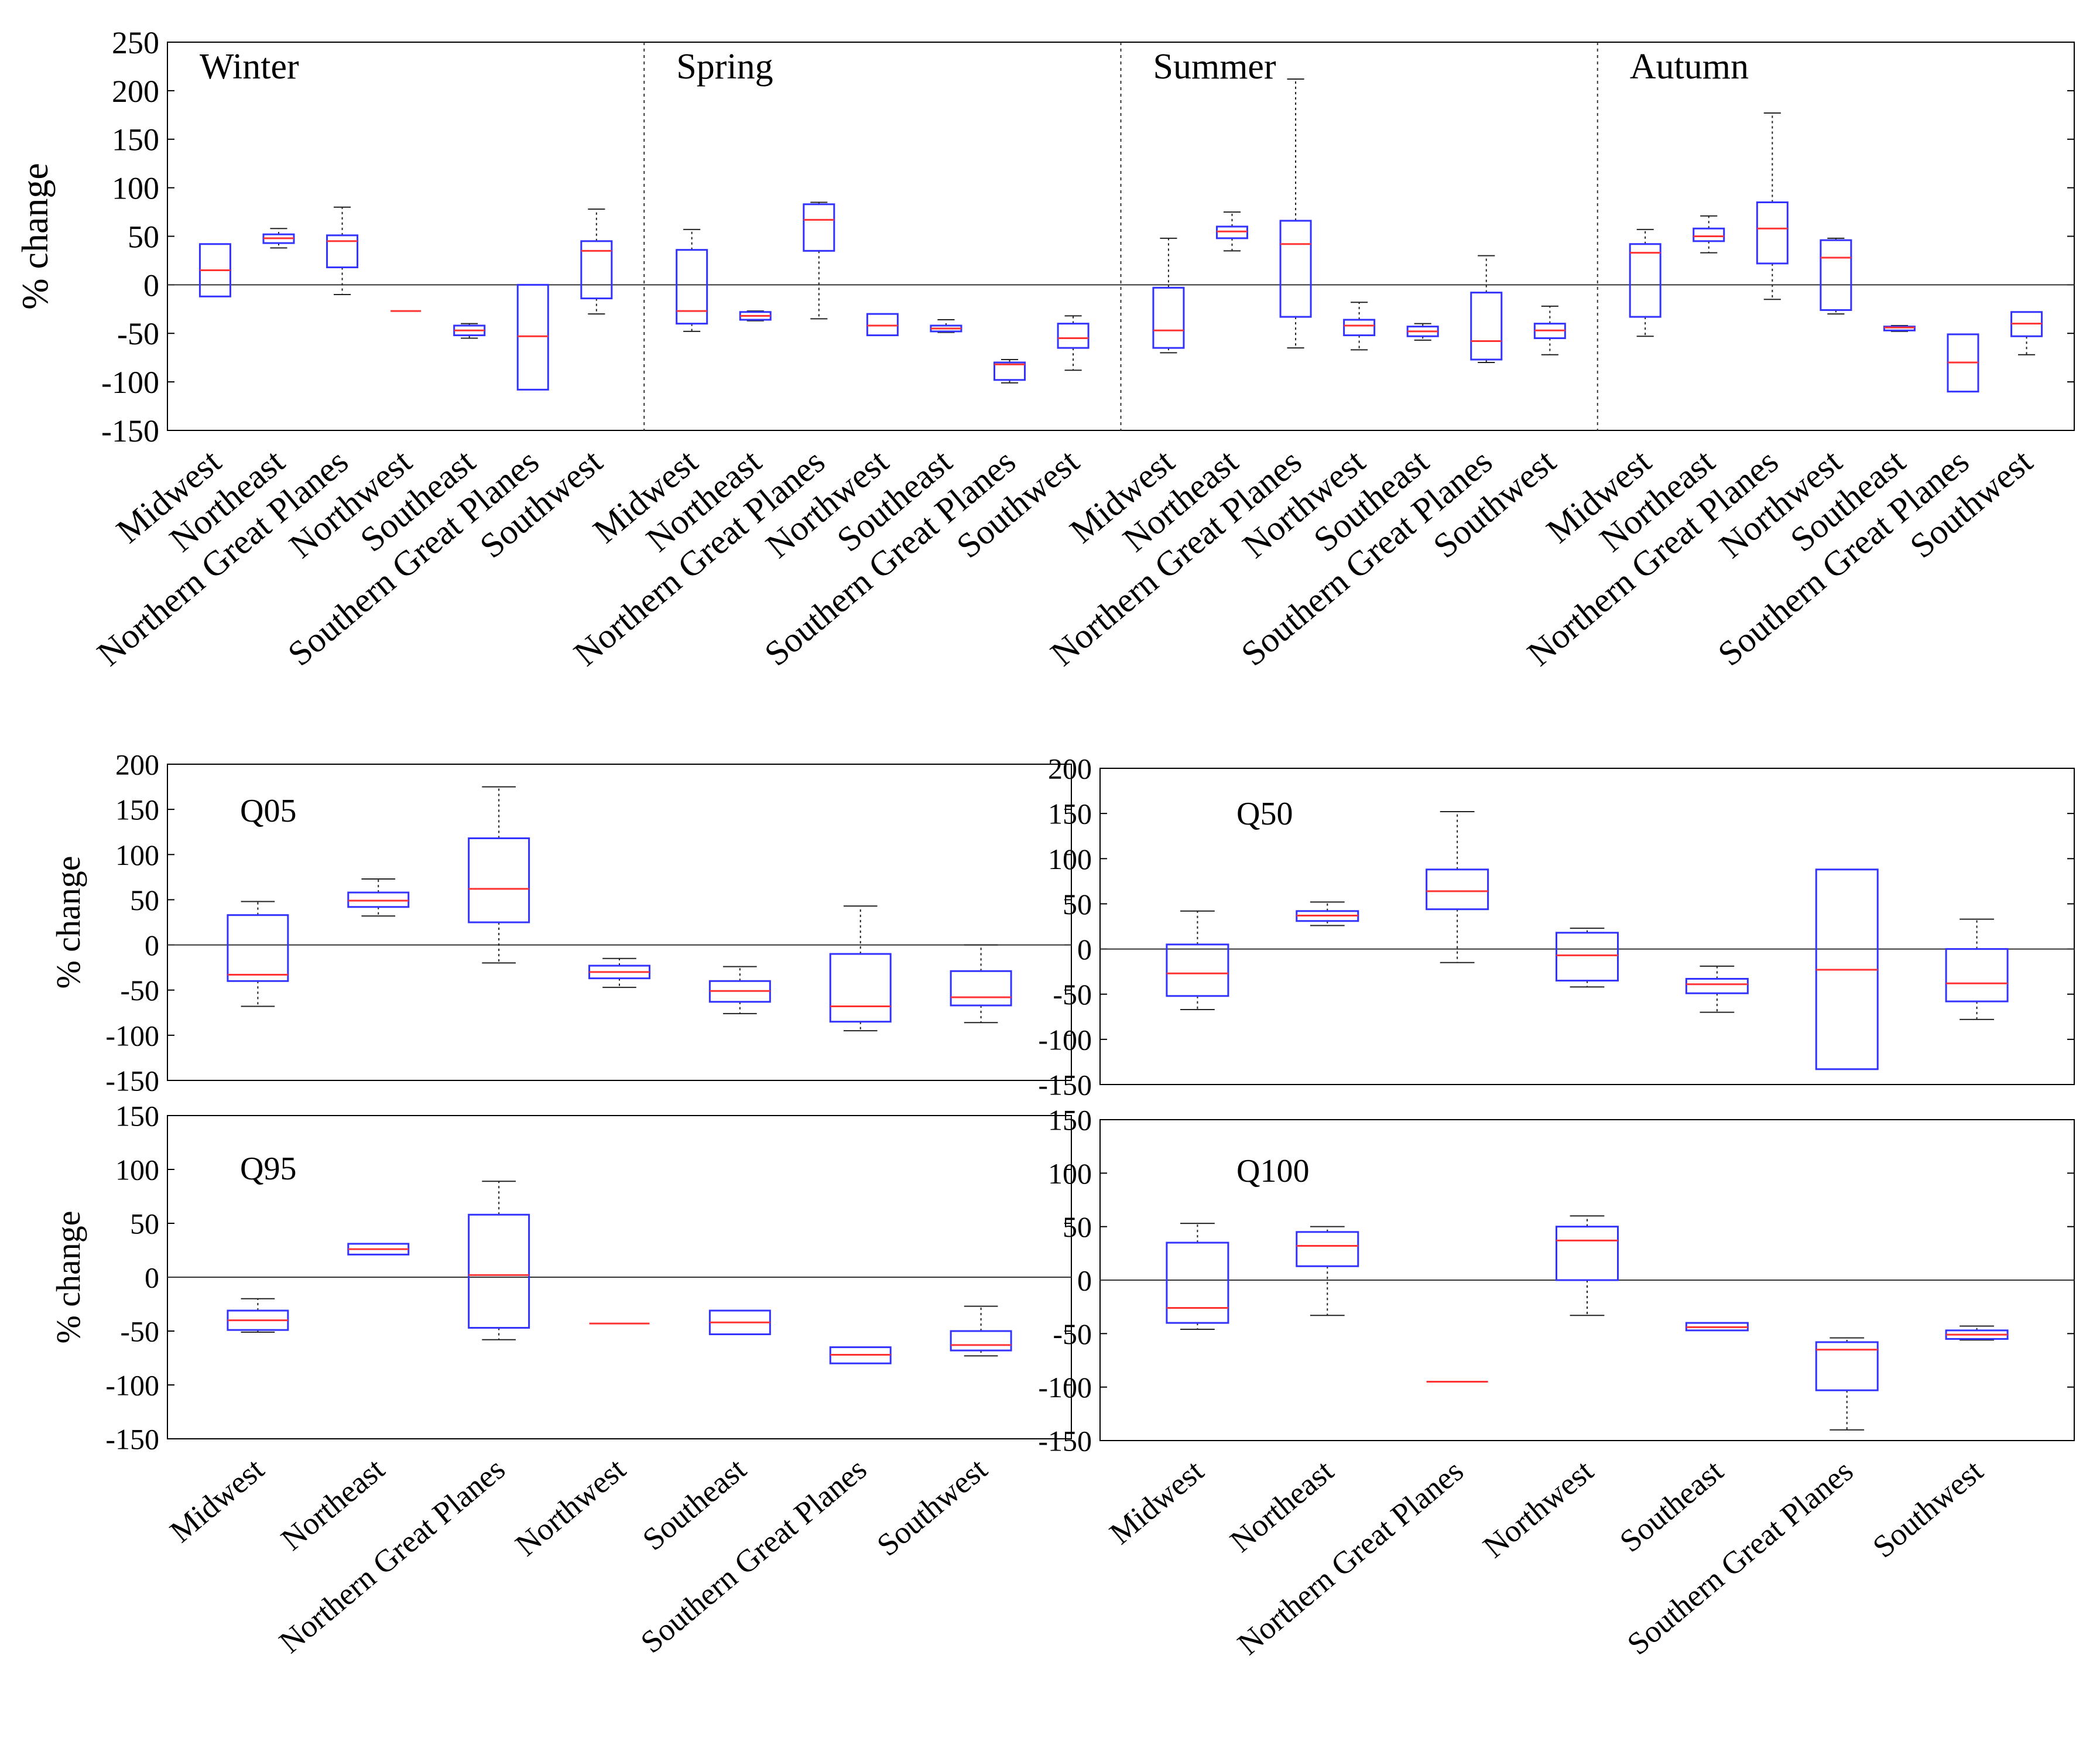 The width and height of the screenshot is (2100, 1748). Describe the element at coordinates (1264, 814) in the screenshot. I see `panel-title: Q50` at that location.